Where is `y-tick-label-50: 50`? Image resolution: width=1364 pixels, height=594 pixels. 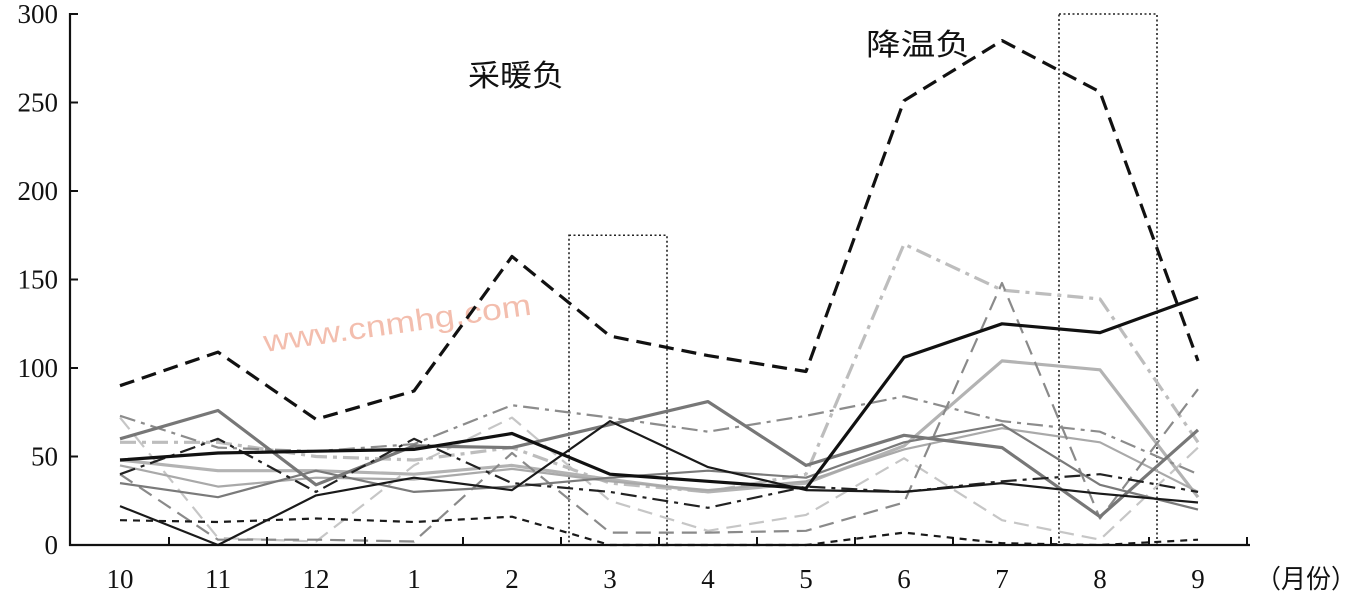 y-tick-label-50: 50 is located at coordinates (44, 457).